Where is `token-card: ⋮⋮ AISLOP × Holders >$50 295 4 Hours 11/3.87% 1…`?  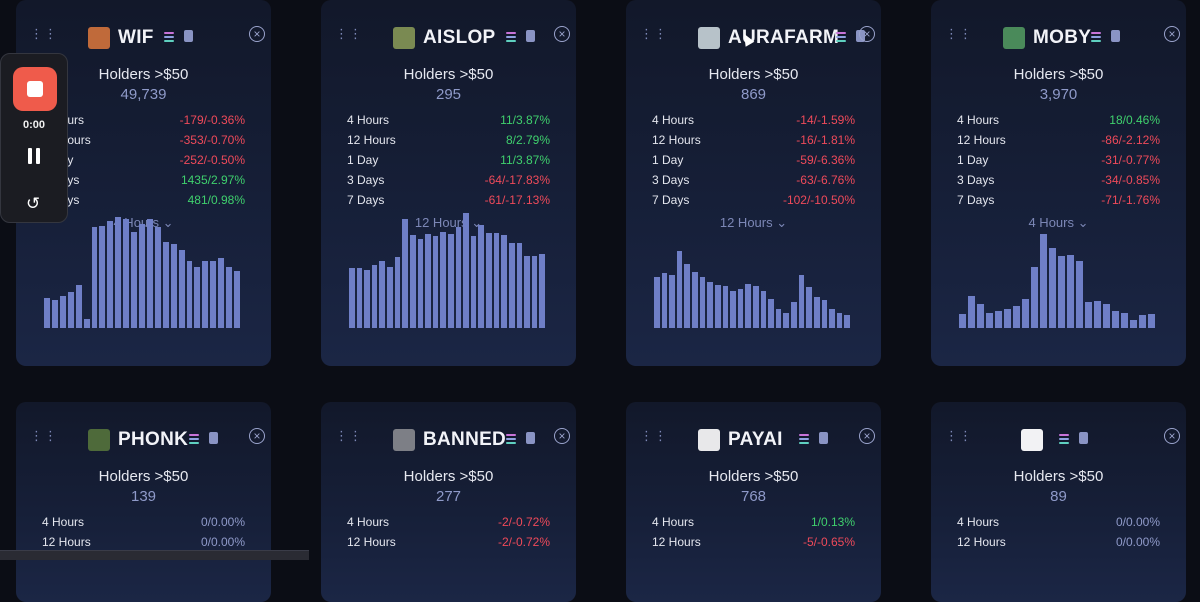
token-card: ⋮⋮ AISLOP × Holders >$50 295 4 Hours 11/3.87% 1… is located at coordinates (448, 183).